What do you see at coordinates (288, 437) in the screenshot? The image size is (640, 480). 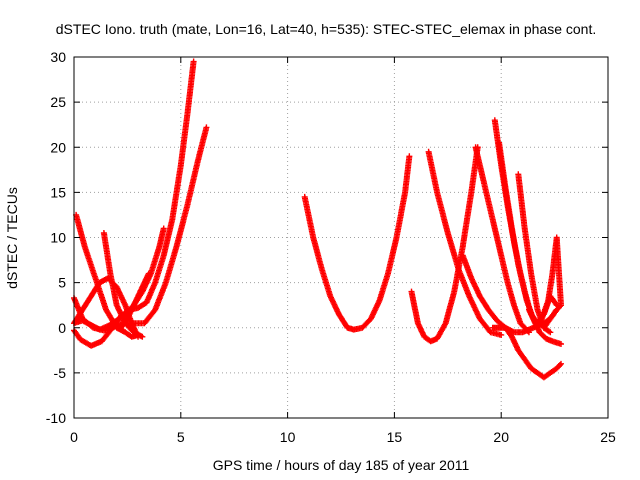 I see `x-tick-label: 10` at bounding box center [288, 437].